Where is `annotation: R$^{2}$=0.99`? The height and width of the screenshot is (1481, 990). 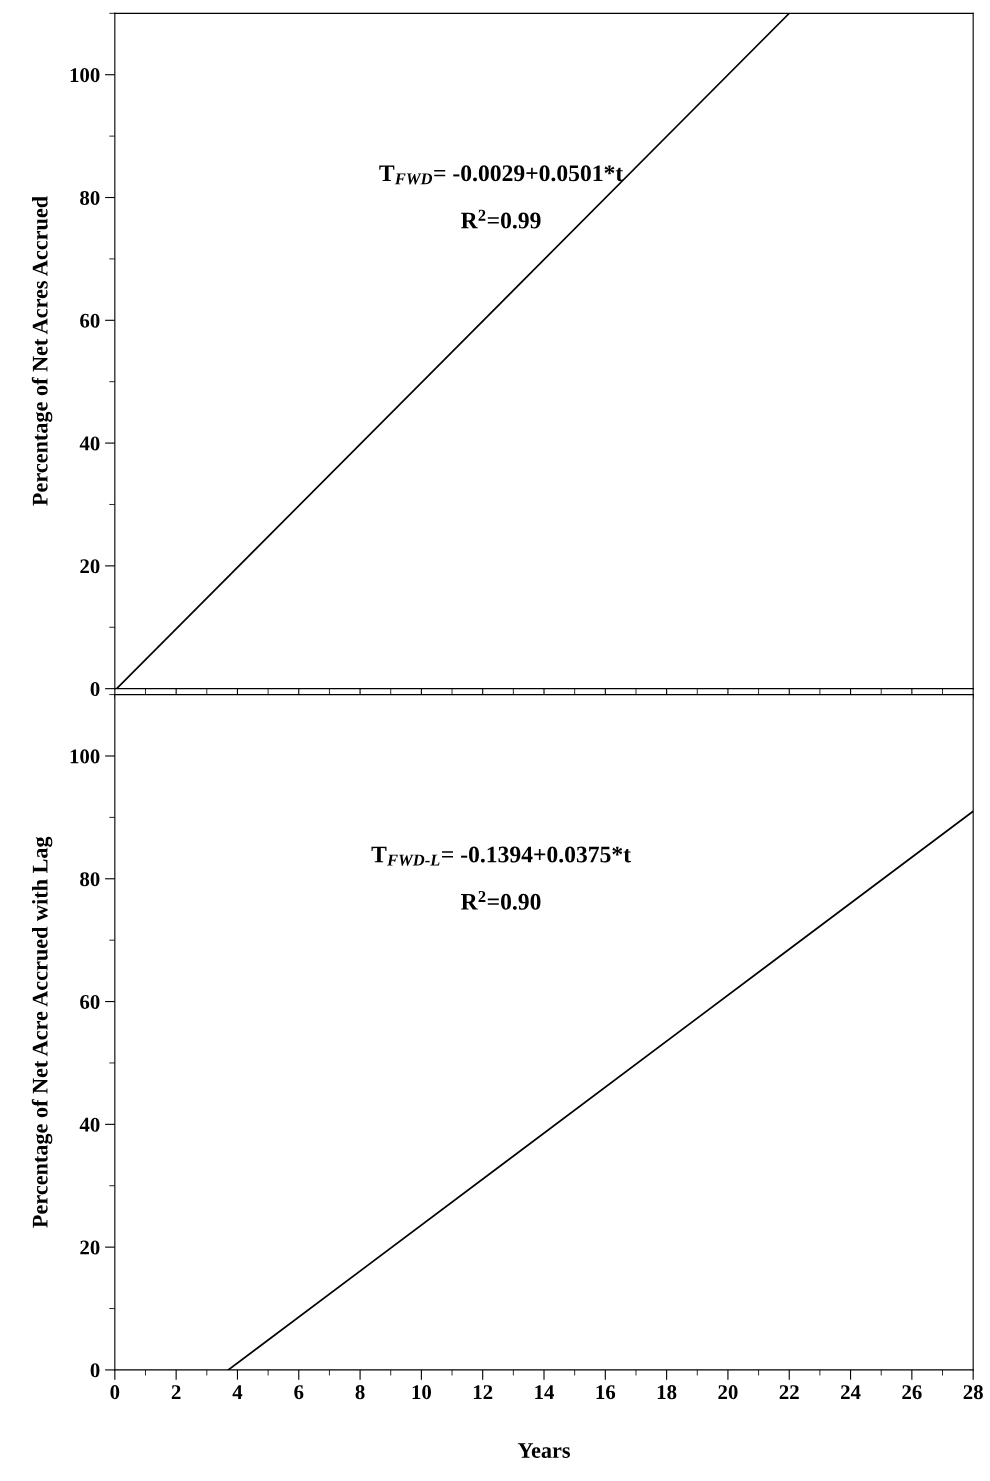 annotation: R$^{2}$=0.99 is located at coordinates (501, 219).